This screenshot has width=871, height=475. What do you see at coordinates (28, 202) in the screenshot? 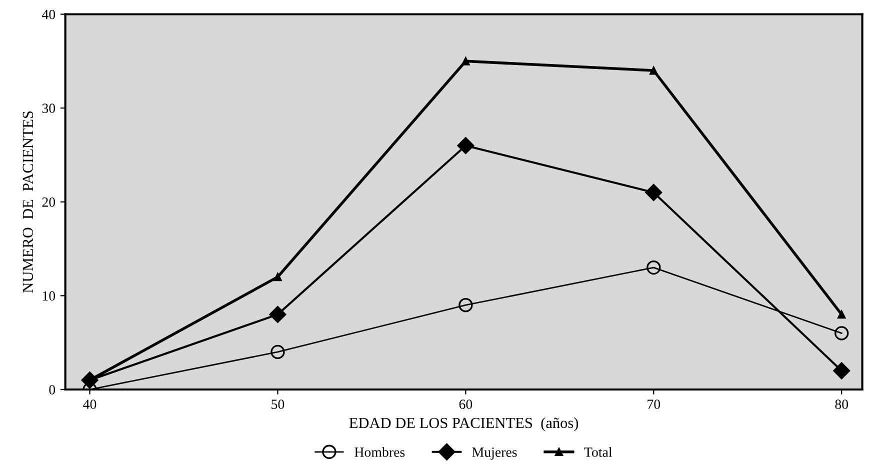
I see `y-axis-title: NUMERO DE PACIENTES` at bounding box center [28, 202].